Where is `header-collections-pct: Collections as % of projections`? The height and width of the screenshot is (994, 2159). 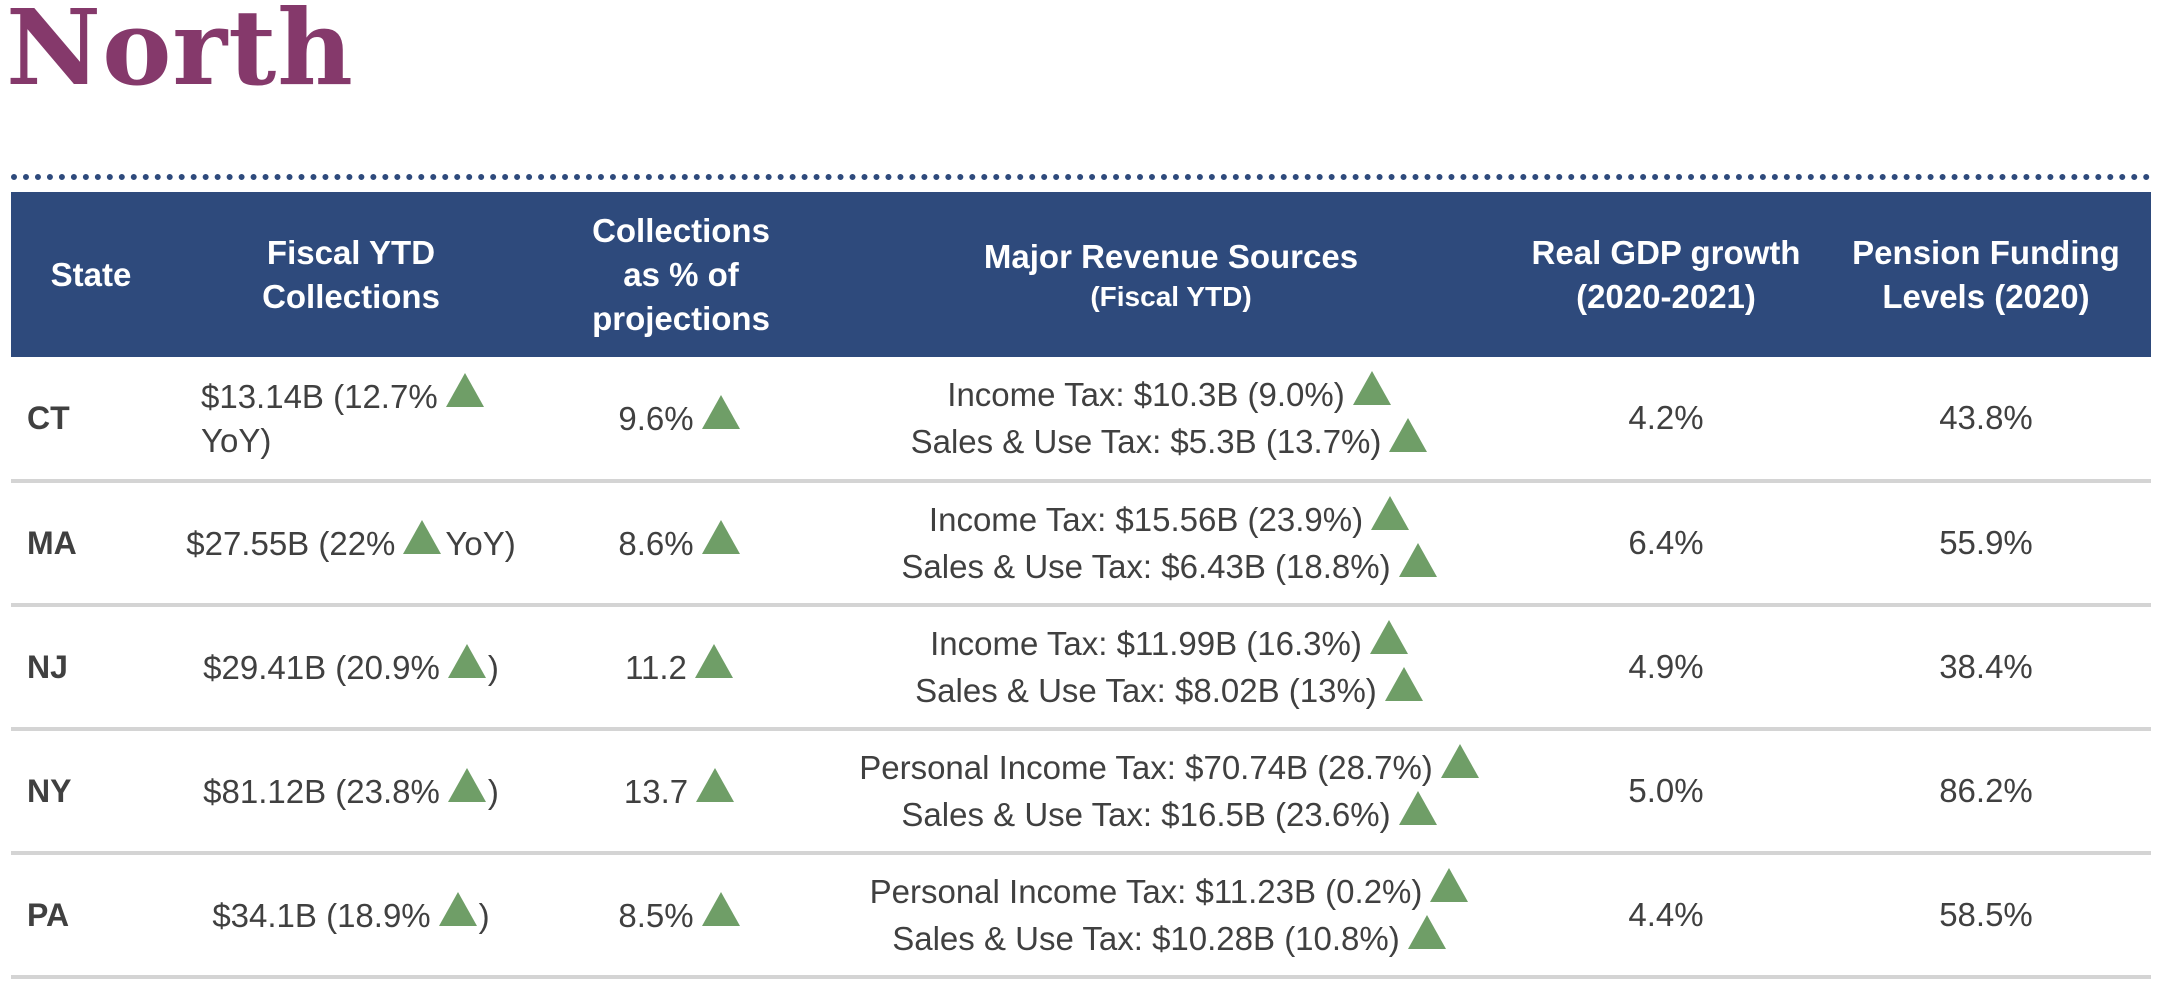 header-collections-pct: Collections as % of projections is located at coordinates (681, 274).